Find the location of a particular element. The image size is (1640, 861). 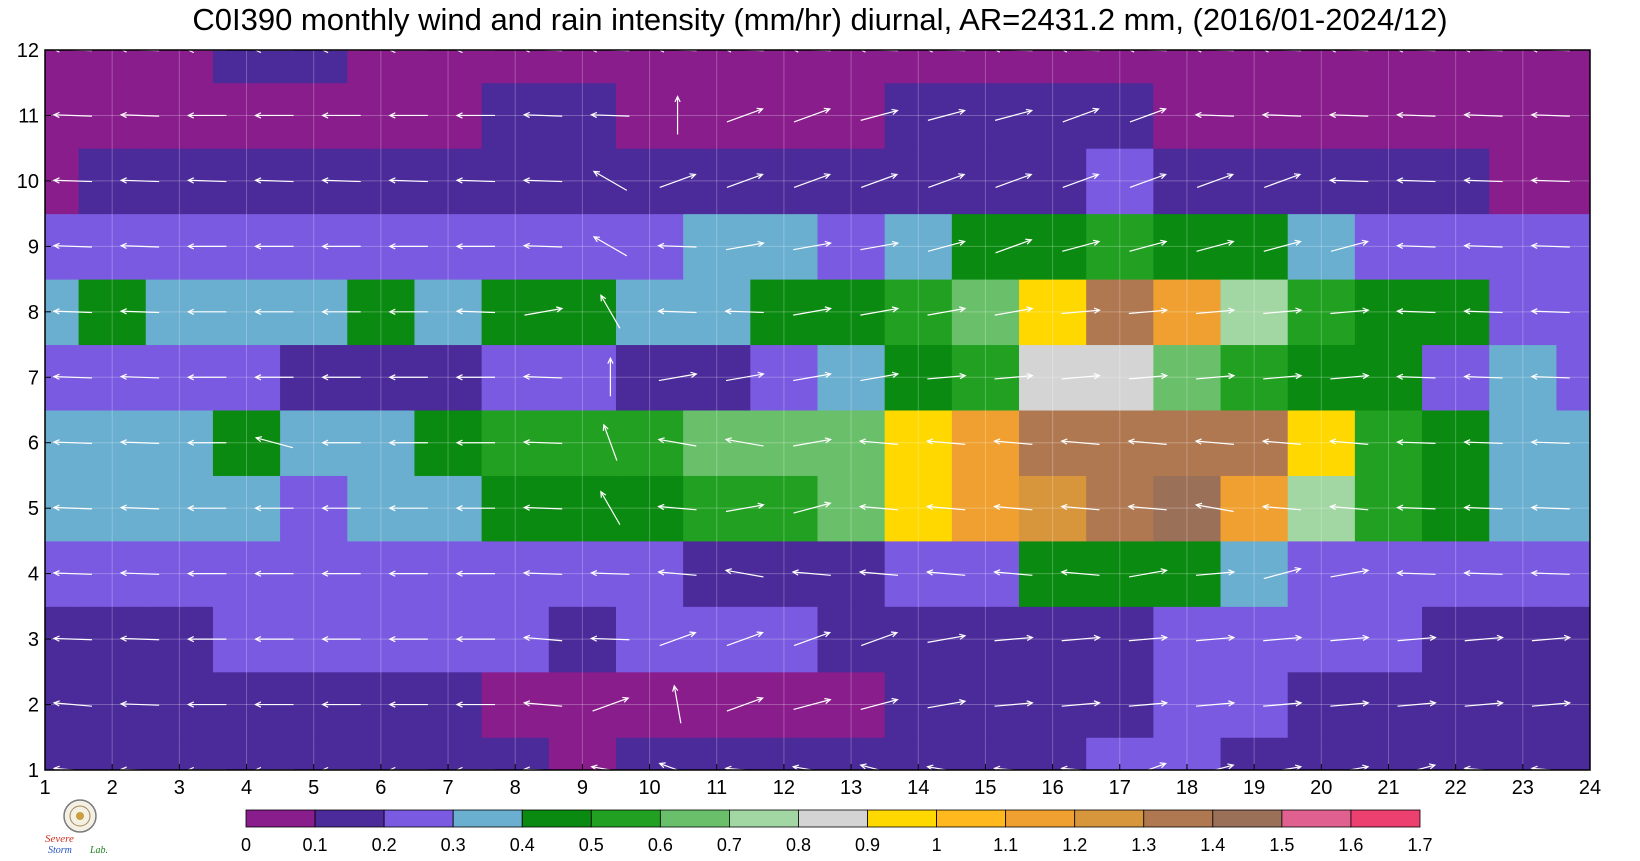

y-tick-label: 2 is located at coordinates (33, 706).